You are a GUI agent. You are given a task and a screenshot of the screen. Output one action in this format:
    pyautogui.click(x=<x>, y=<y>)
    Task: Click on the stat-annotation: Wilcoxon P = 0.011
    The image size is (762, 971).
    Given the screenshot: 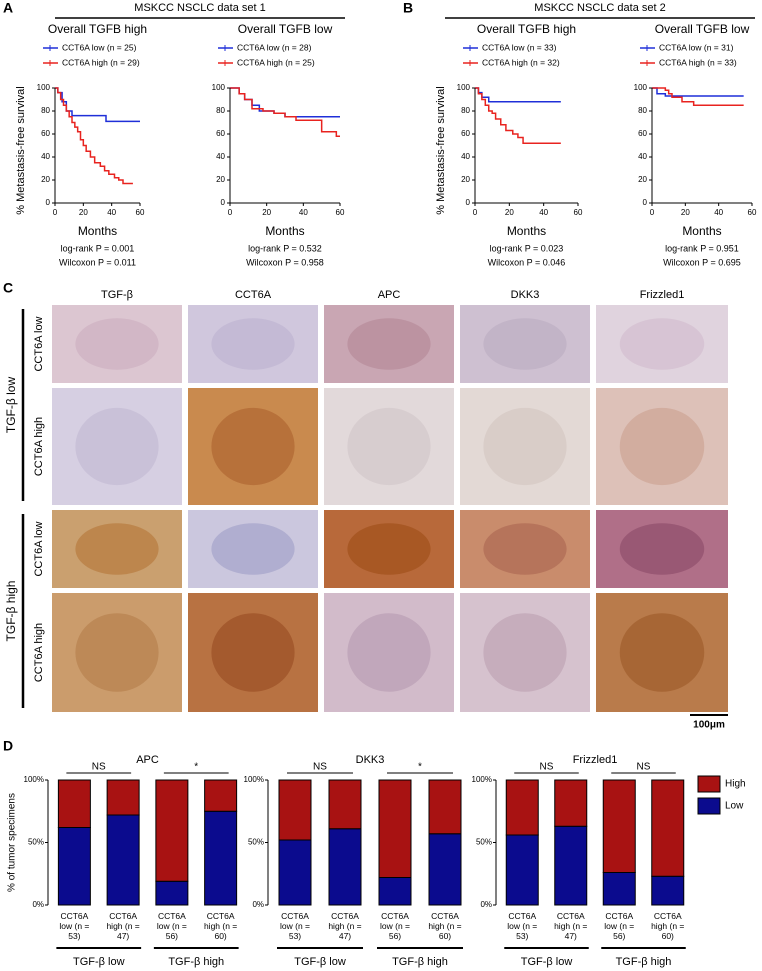 What is the action you would take?
    pyautogui.click(x=97, y=262)
    